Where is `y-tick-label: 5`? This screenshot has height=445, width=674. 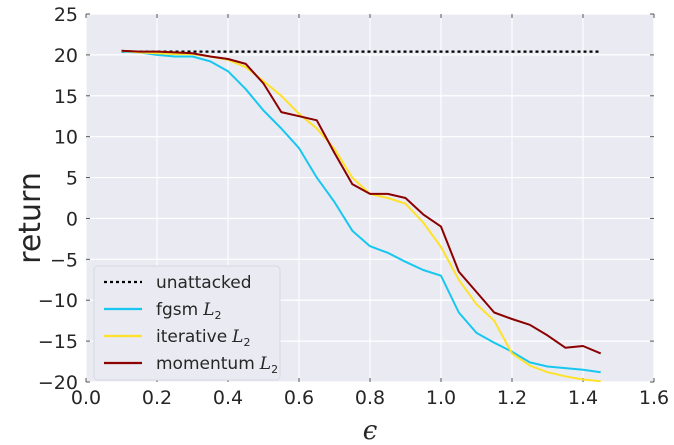 y-tick-label: 5 is located at coordinates (72, 179).